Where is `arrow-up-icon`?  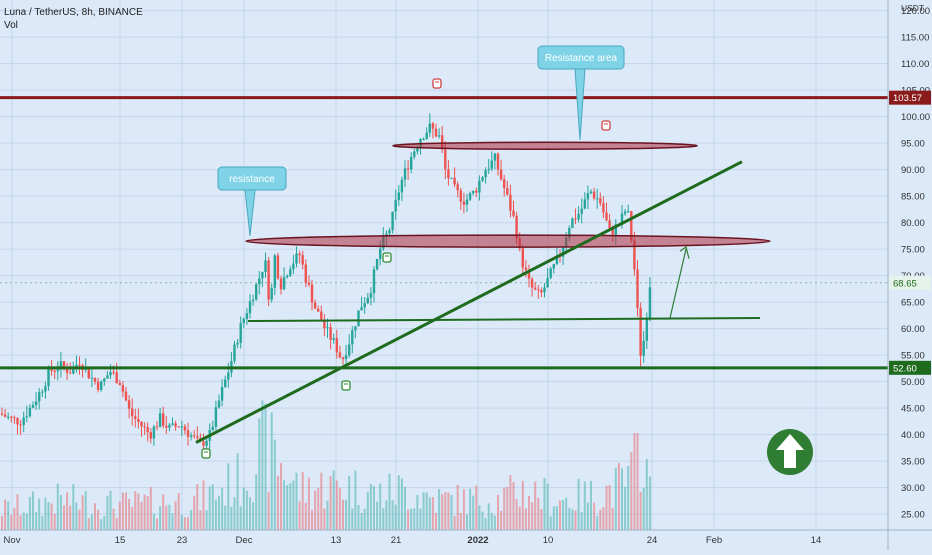 arrow-up-icon is located at coordinates (790, 452).